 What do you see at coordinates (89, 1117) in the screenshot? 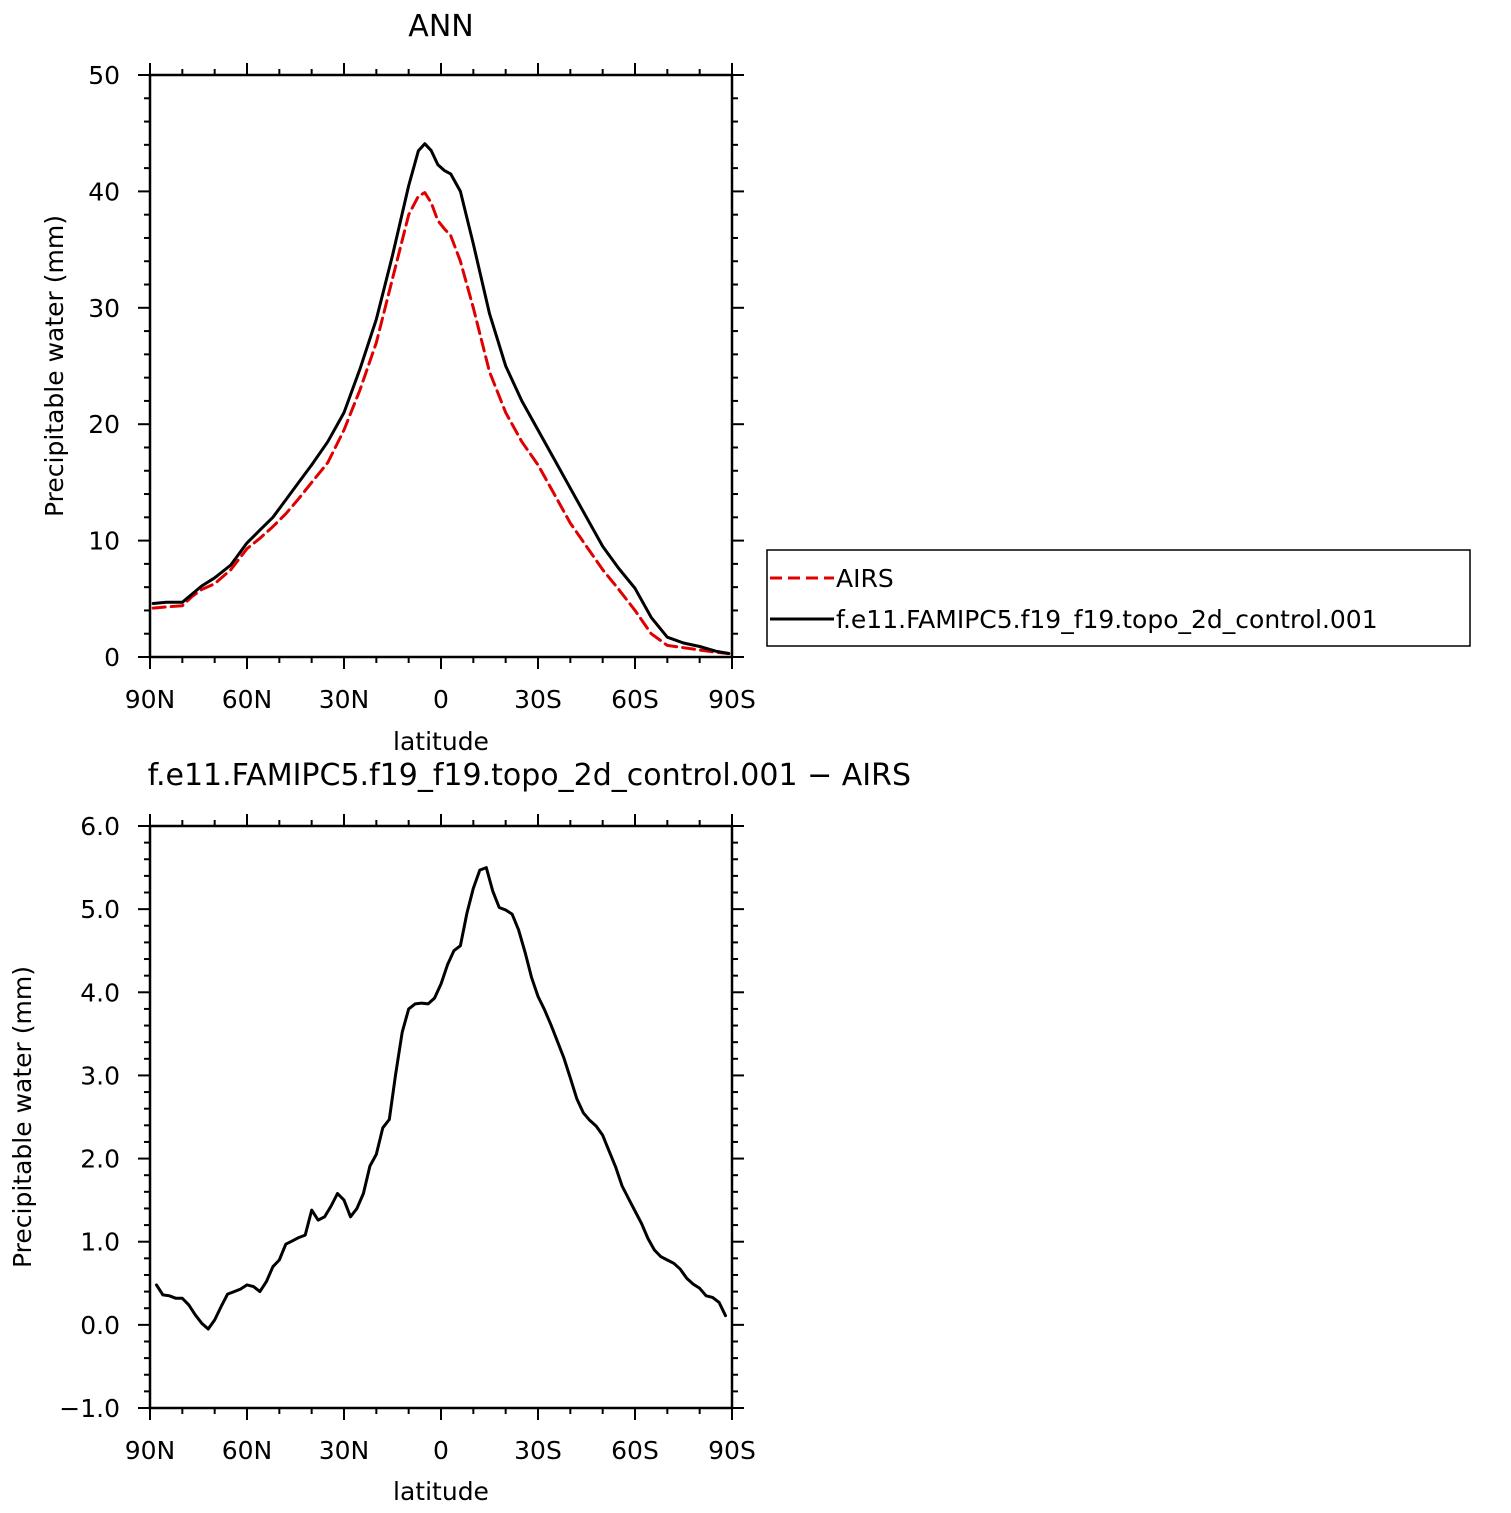
I see `y-tick-labels: −1.0 0.0 1.0 2.0 3.0 4.0 5.0 6.0` at bounding box center [89, 1117].